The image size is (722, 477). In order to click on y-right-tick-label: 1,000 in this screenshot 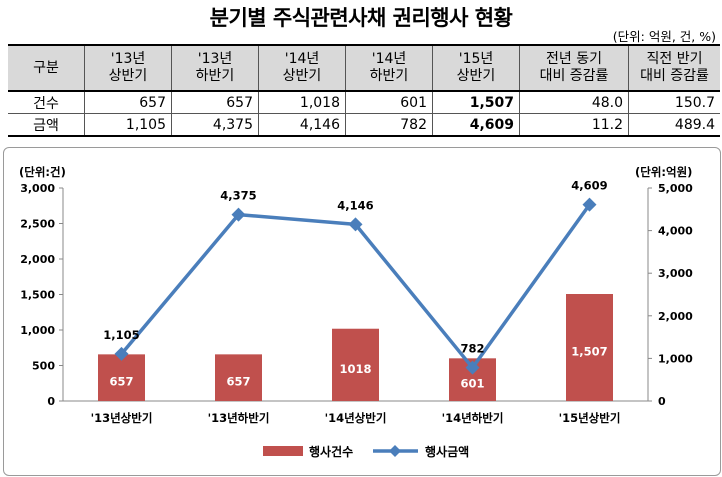, I will do `click(675, 358)`.